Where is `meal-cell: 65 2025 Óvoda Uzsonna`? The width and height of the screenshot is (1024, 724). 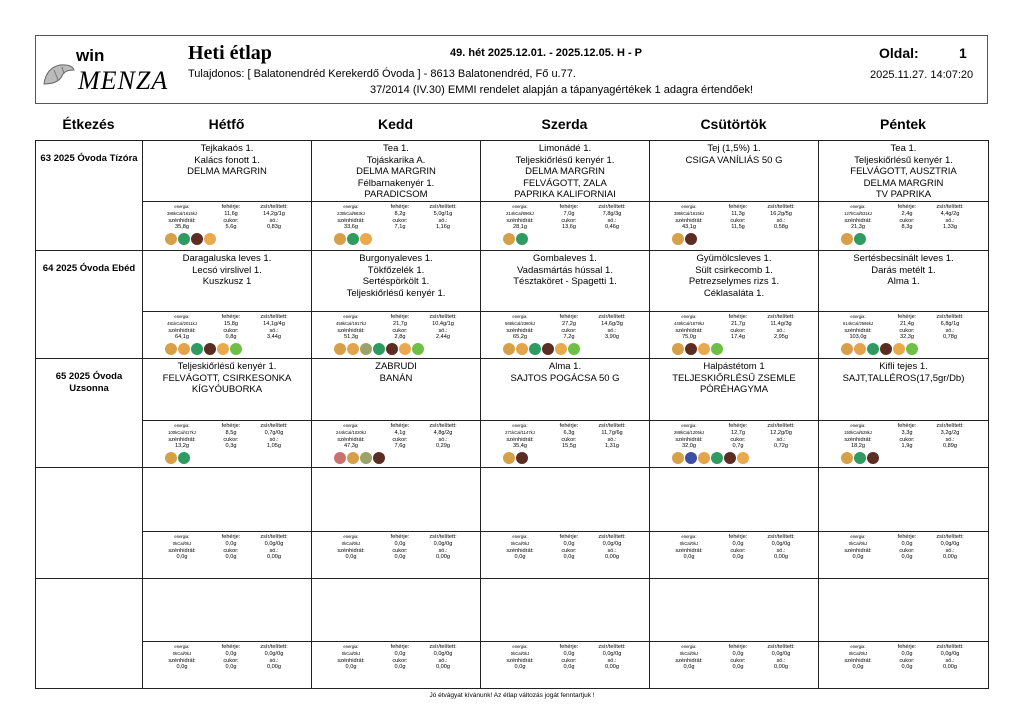
meal-cell: 65 2025 Óvoda Uzsonna is located at coordinates (89, 413).